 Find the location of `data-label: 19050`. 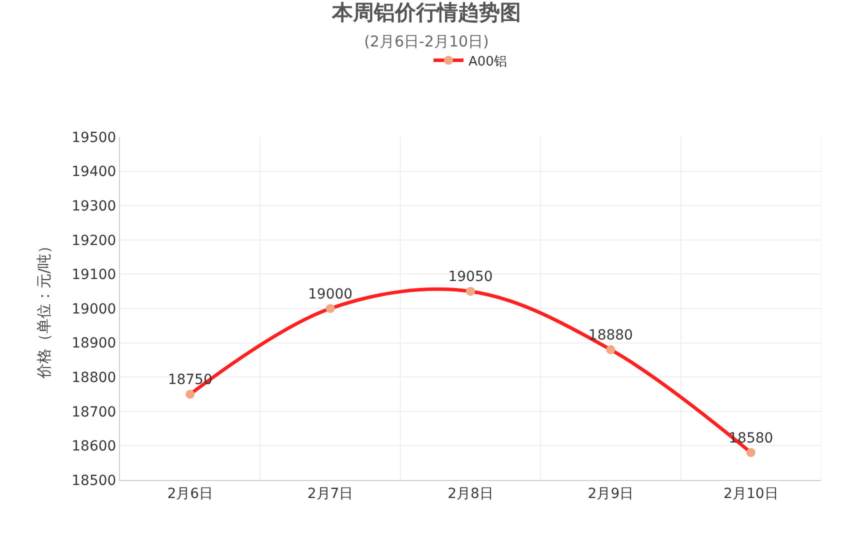

data-label: 19050 is located at coordinates (470, 277).